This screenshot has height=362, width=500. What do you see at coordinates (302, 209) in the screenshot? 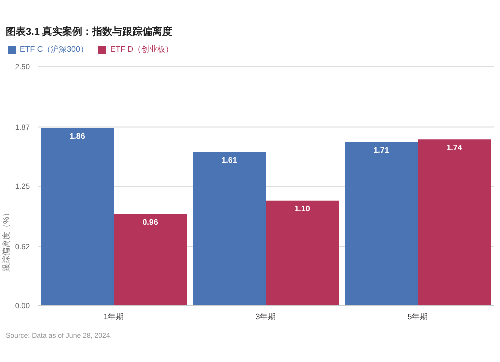
I see `data-label: 1.10` at bounding box center [302, 209].